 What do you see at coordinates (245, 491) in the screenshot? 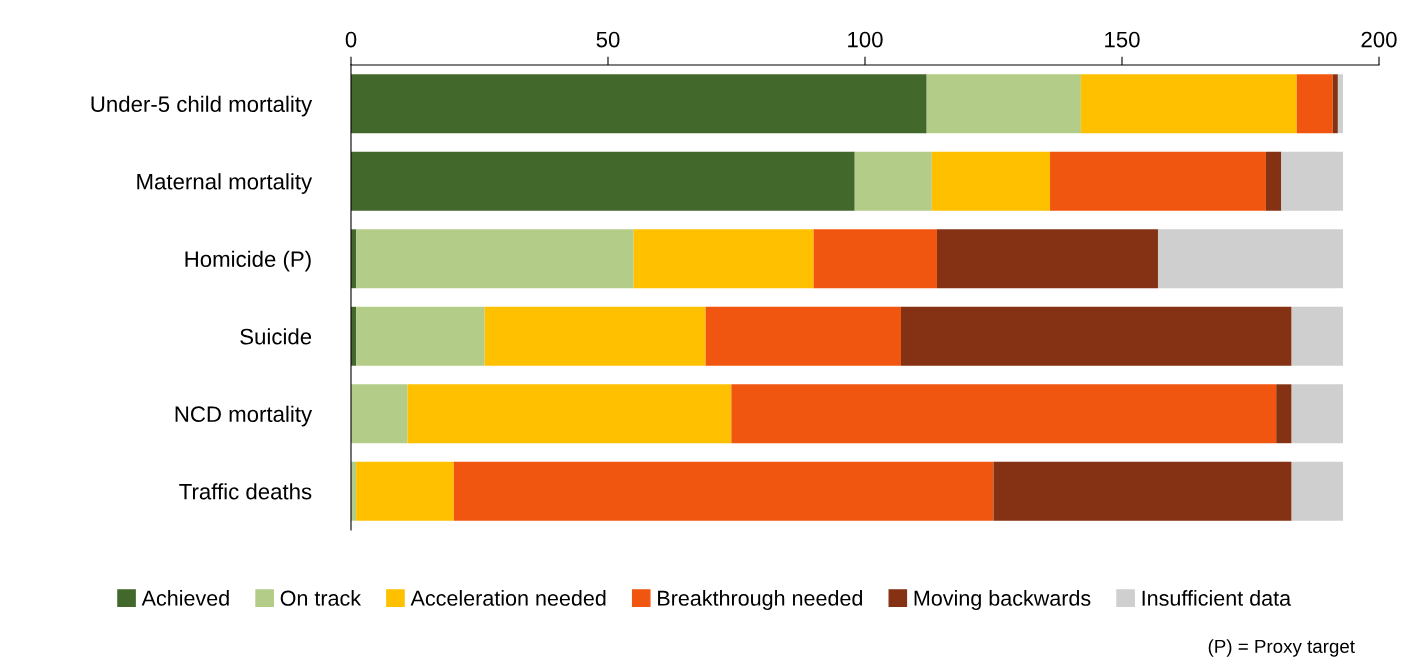
I see `y-tick-label: Traffic deaths` at bounding box center [245, 491].